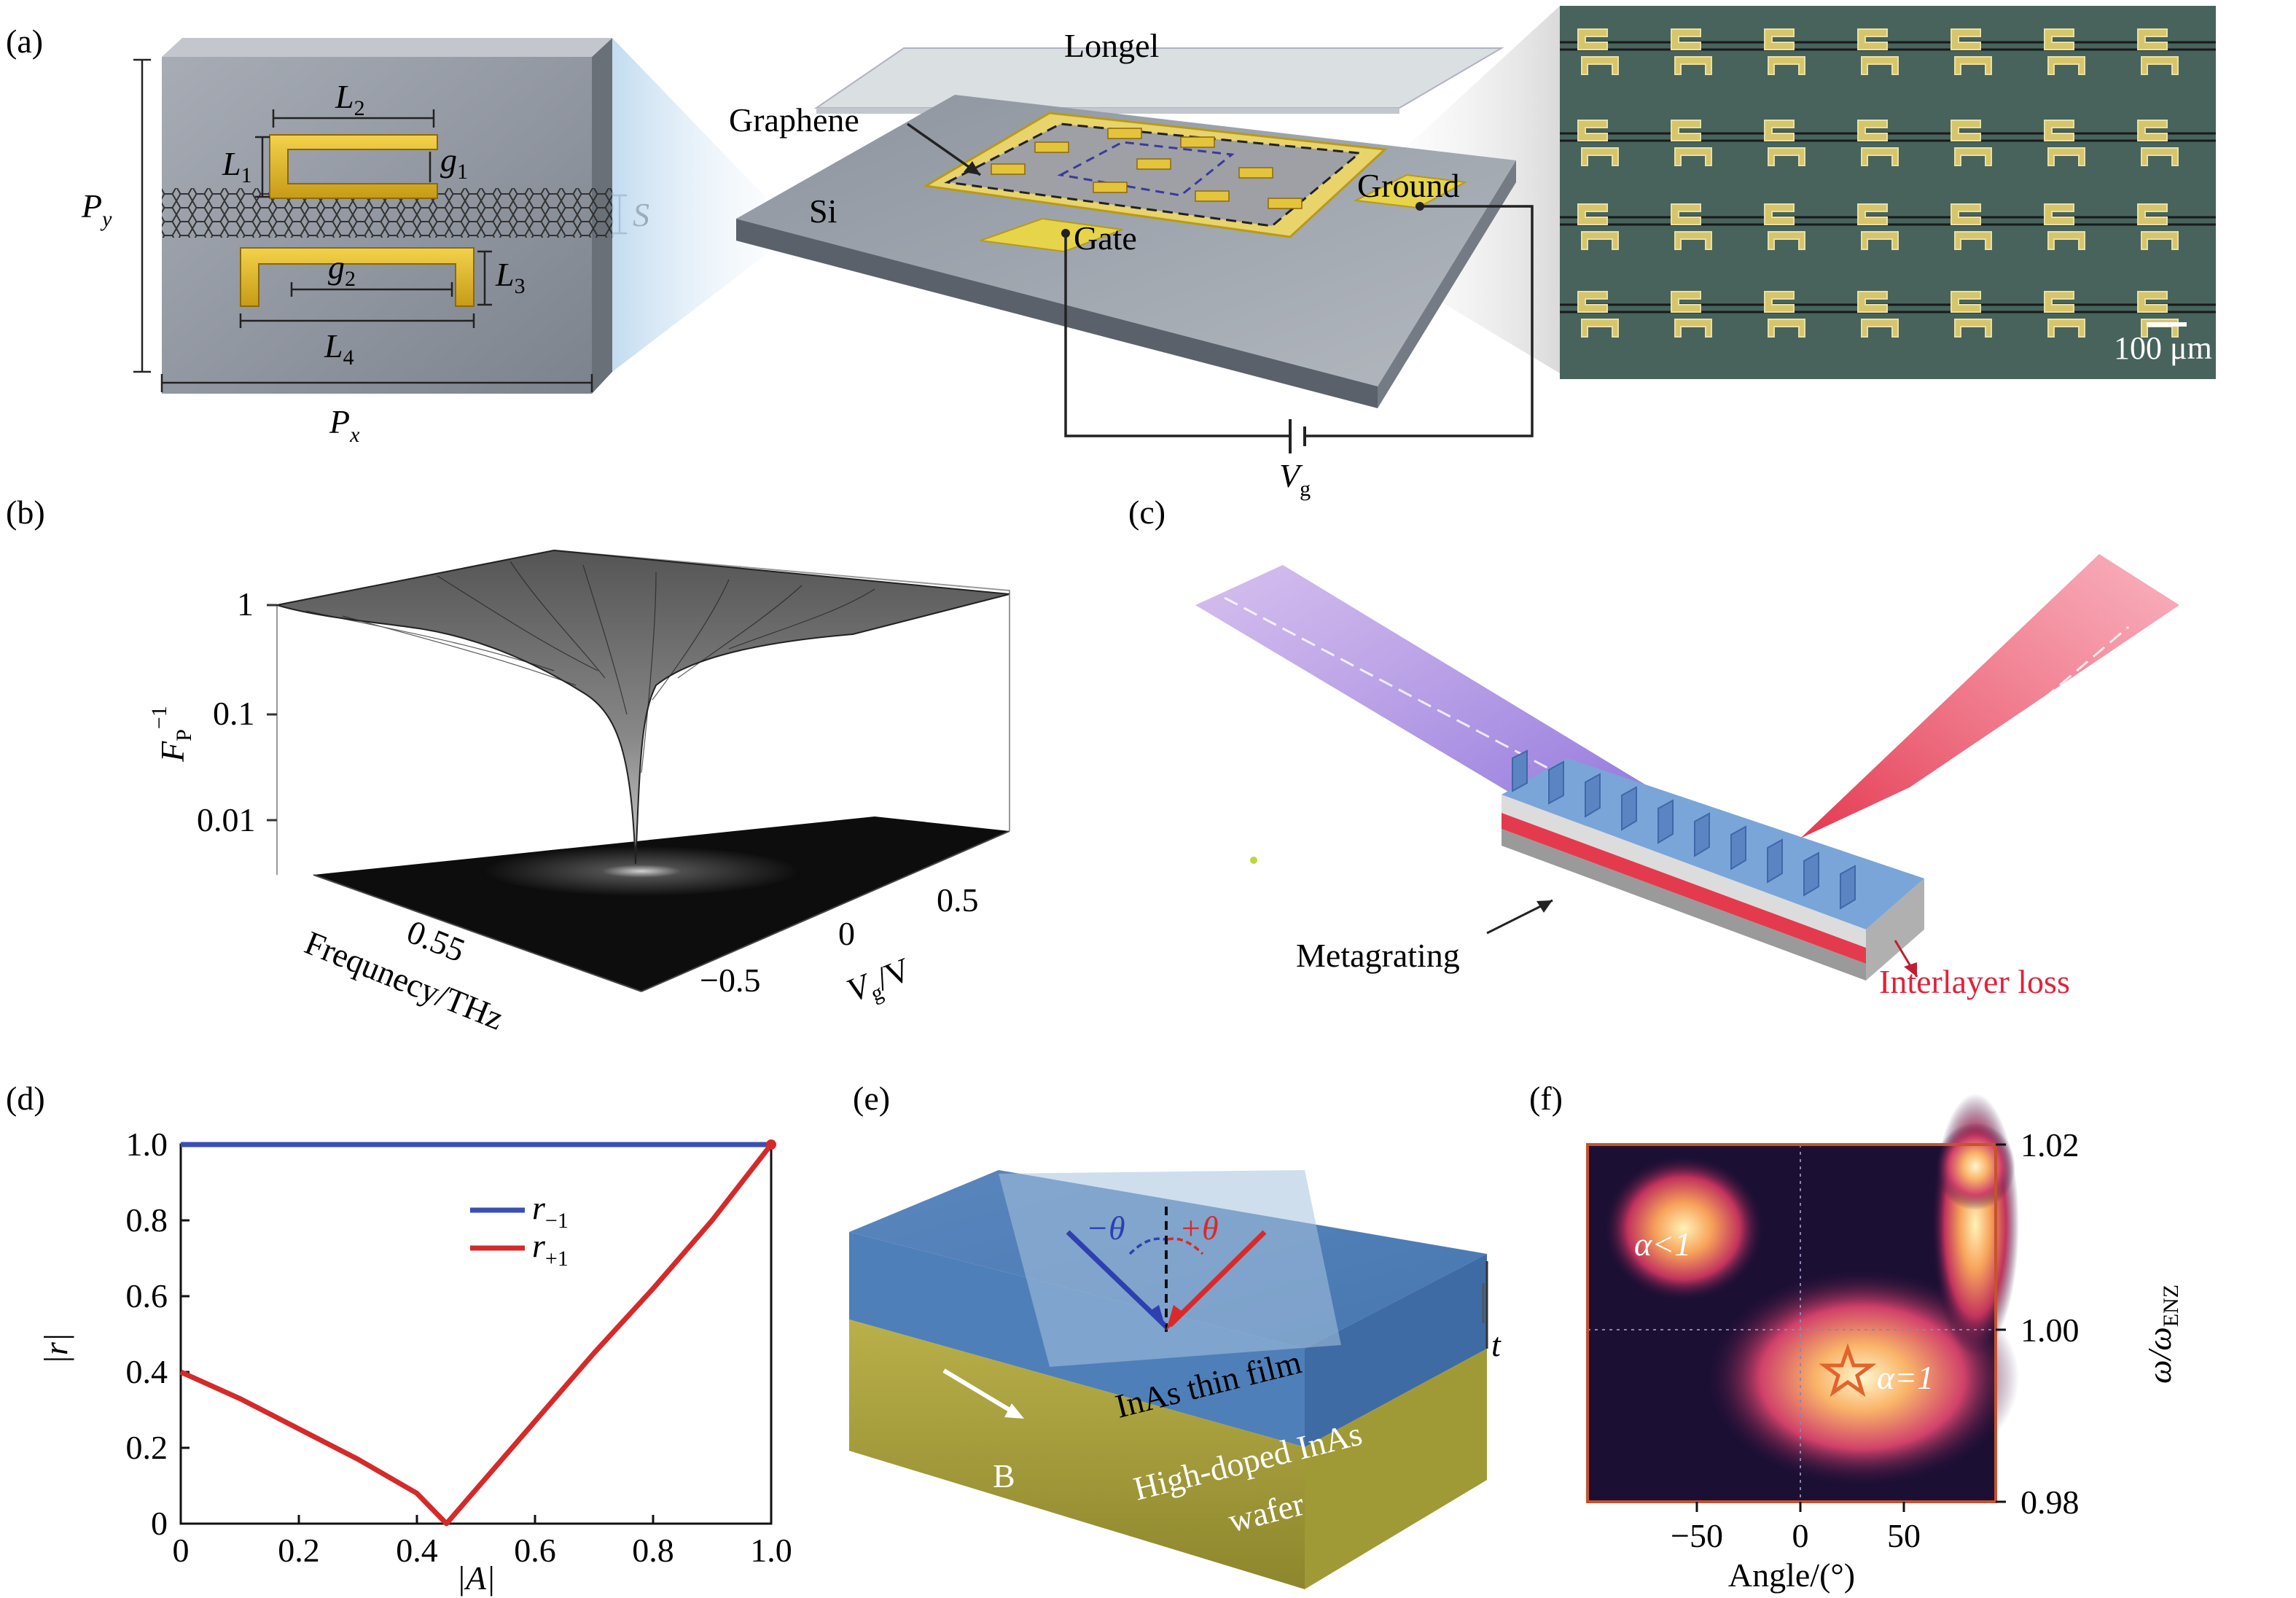 Image resolution: width=2296 pixels, height=1598 pixels. What do you see at coordinates (226, 819) in the screenshot?
I see `z-tick-0.01: 0.01` at bounding box center [226, 819].